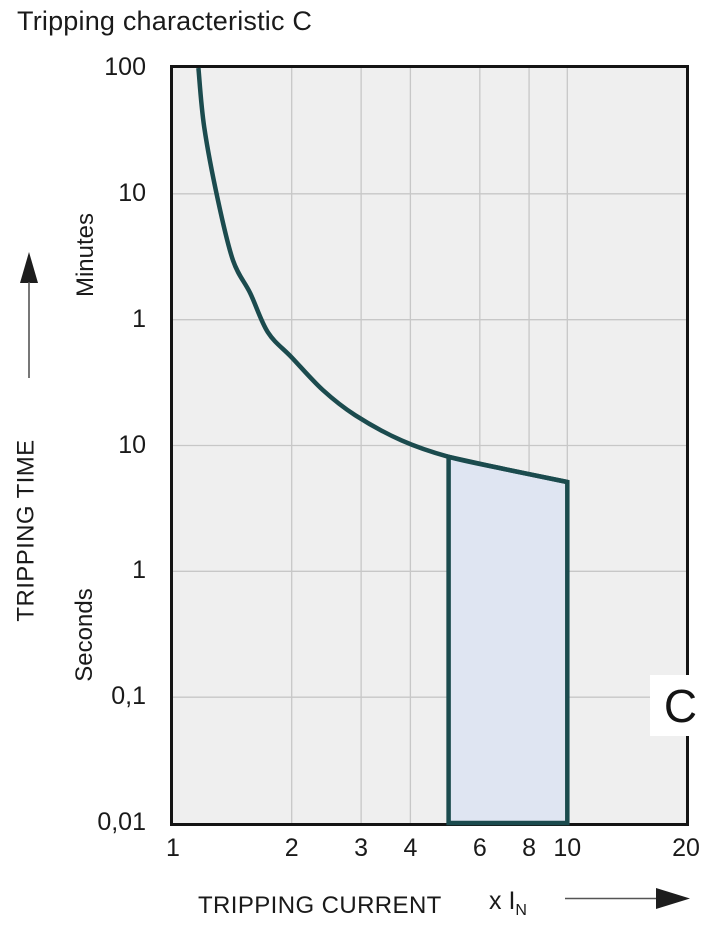 This screenshot has height=928, width=720. Describe the element at coordinates (410, 848) in the screenshot. I see `x-tick-label: 4` at that location.